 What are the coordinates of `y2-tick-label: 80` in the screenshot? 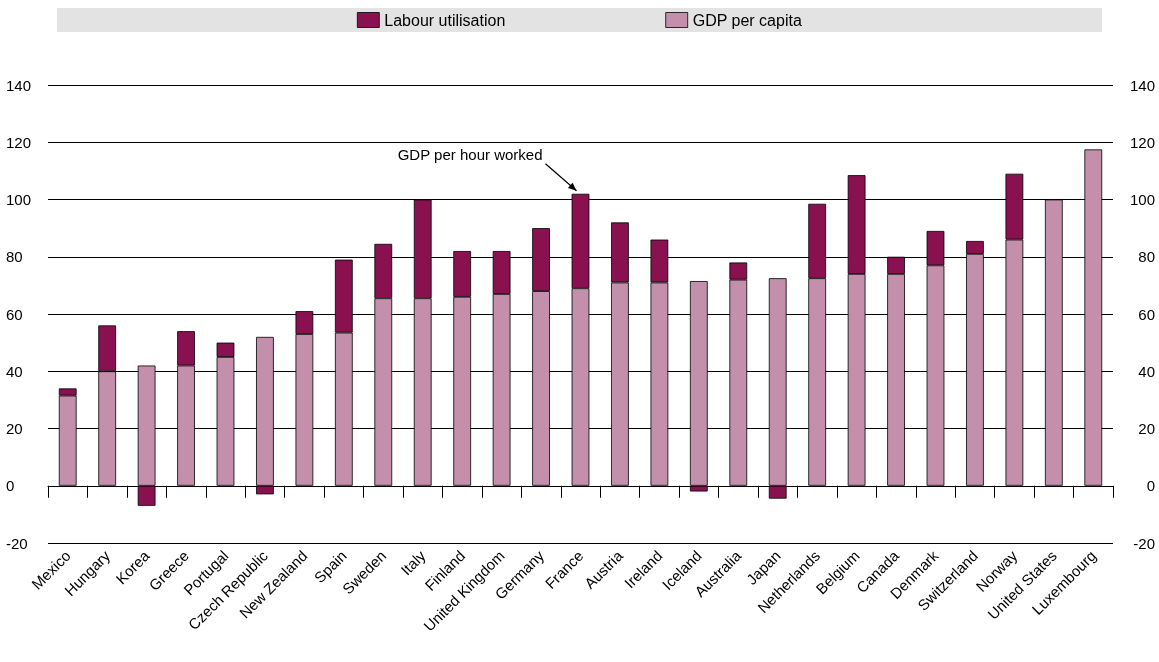 It's located at (1146, 257).